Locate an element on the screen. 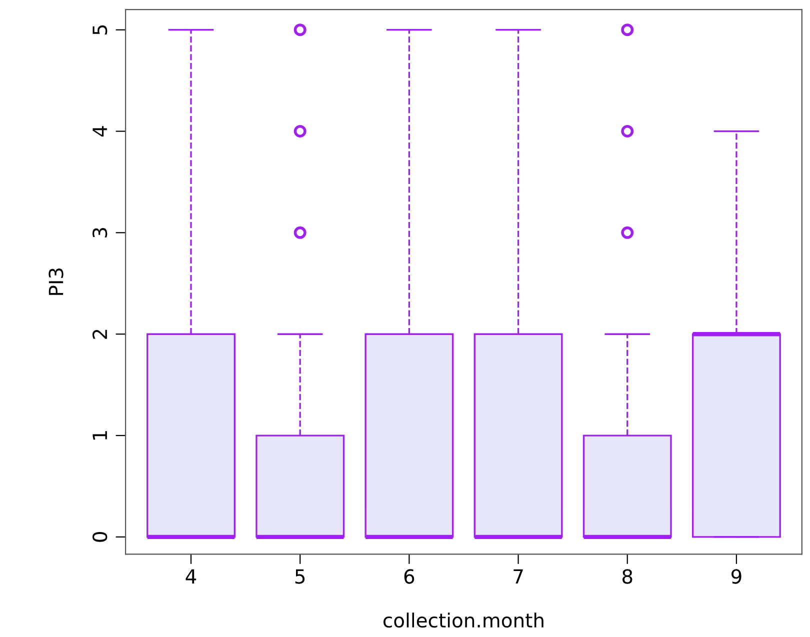  y-tick-label: 0 is located at coordinates (100, 537).